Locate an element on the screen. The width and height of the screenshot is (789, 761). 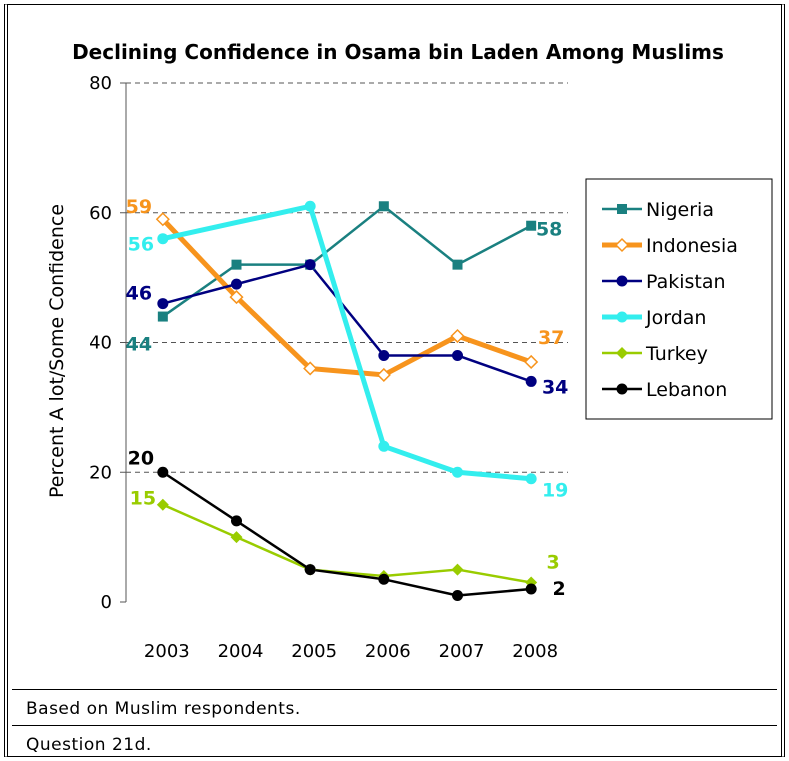
series-line-nigeria is located at coordinates (347, 261).